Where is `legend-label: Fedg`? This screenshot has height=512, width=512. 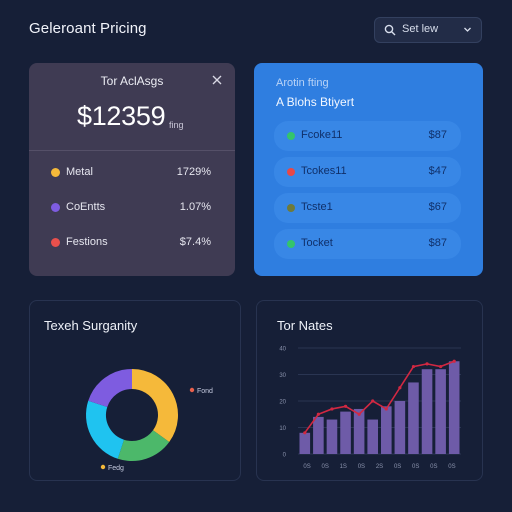
legend-label: Fedg is located at coordinates (116, 468).